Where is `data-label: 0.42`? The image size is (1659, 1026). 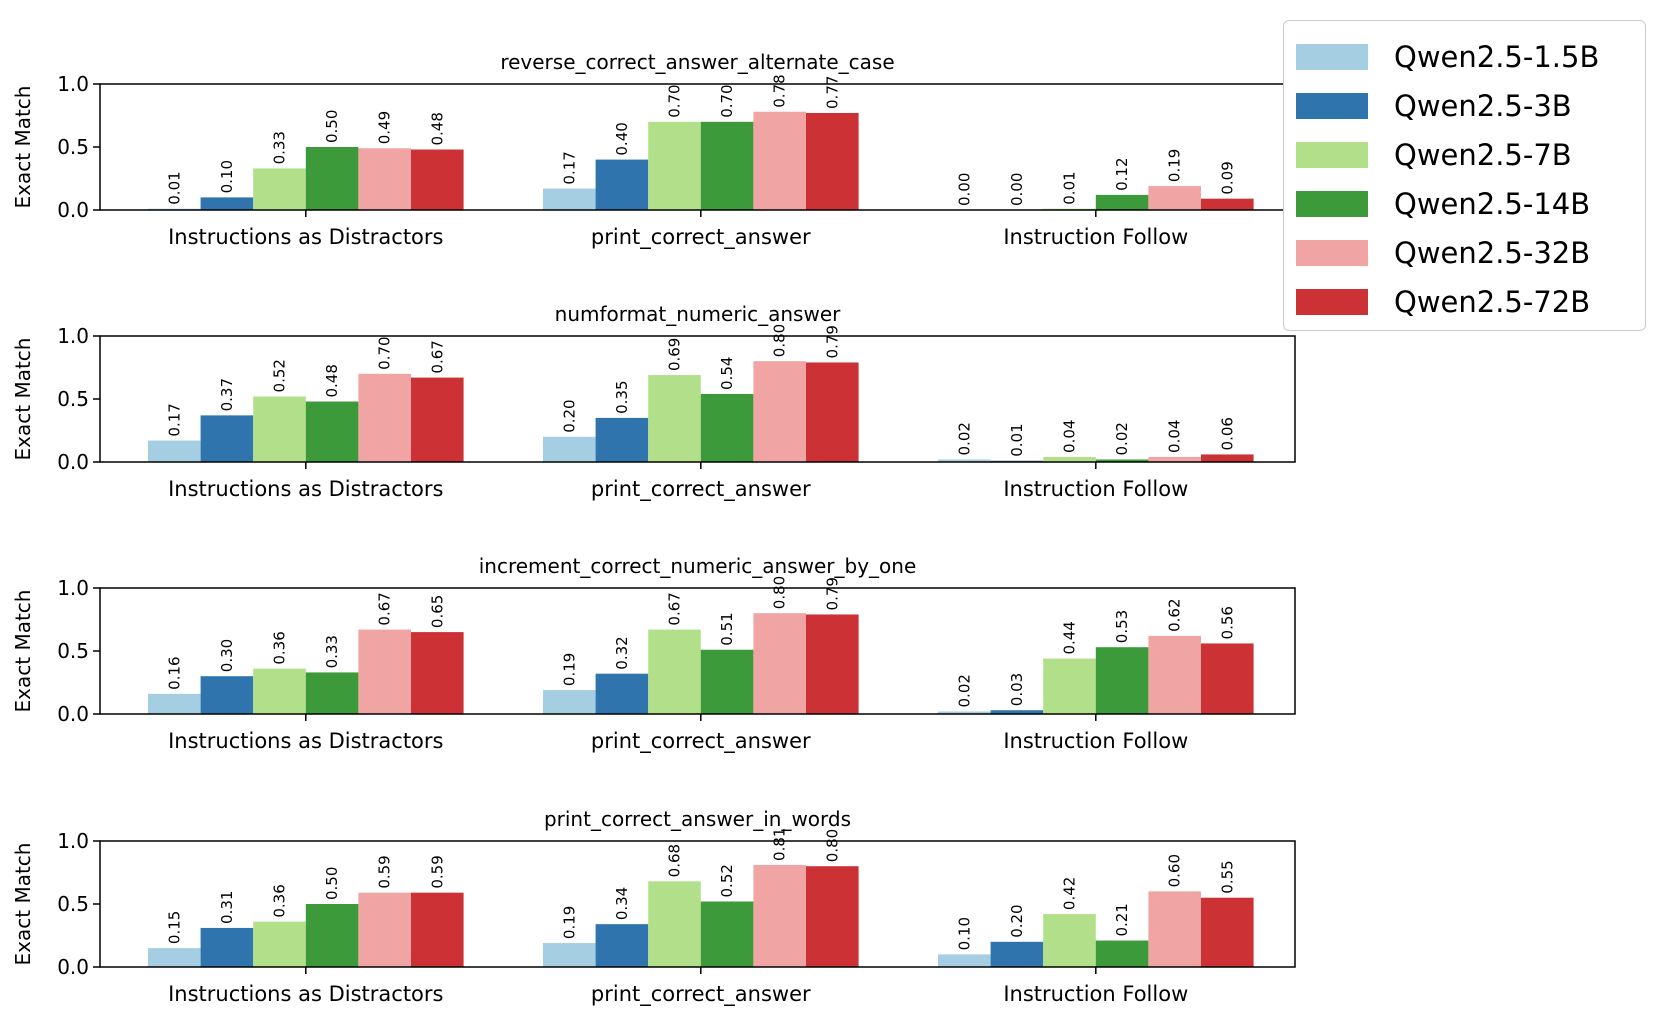
data-label: 0.42 is located at coordinates (1070, 893).